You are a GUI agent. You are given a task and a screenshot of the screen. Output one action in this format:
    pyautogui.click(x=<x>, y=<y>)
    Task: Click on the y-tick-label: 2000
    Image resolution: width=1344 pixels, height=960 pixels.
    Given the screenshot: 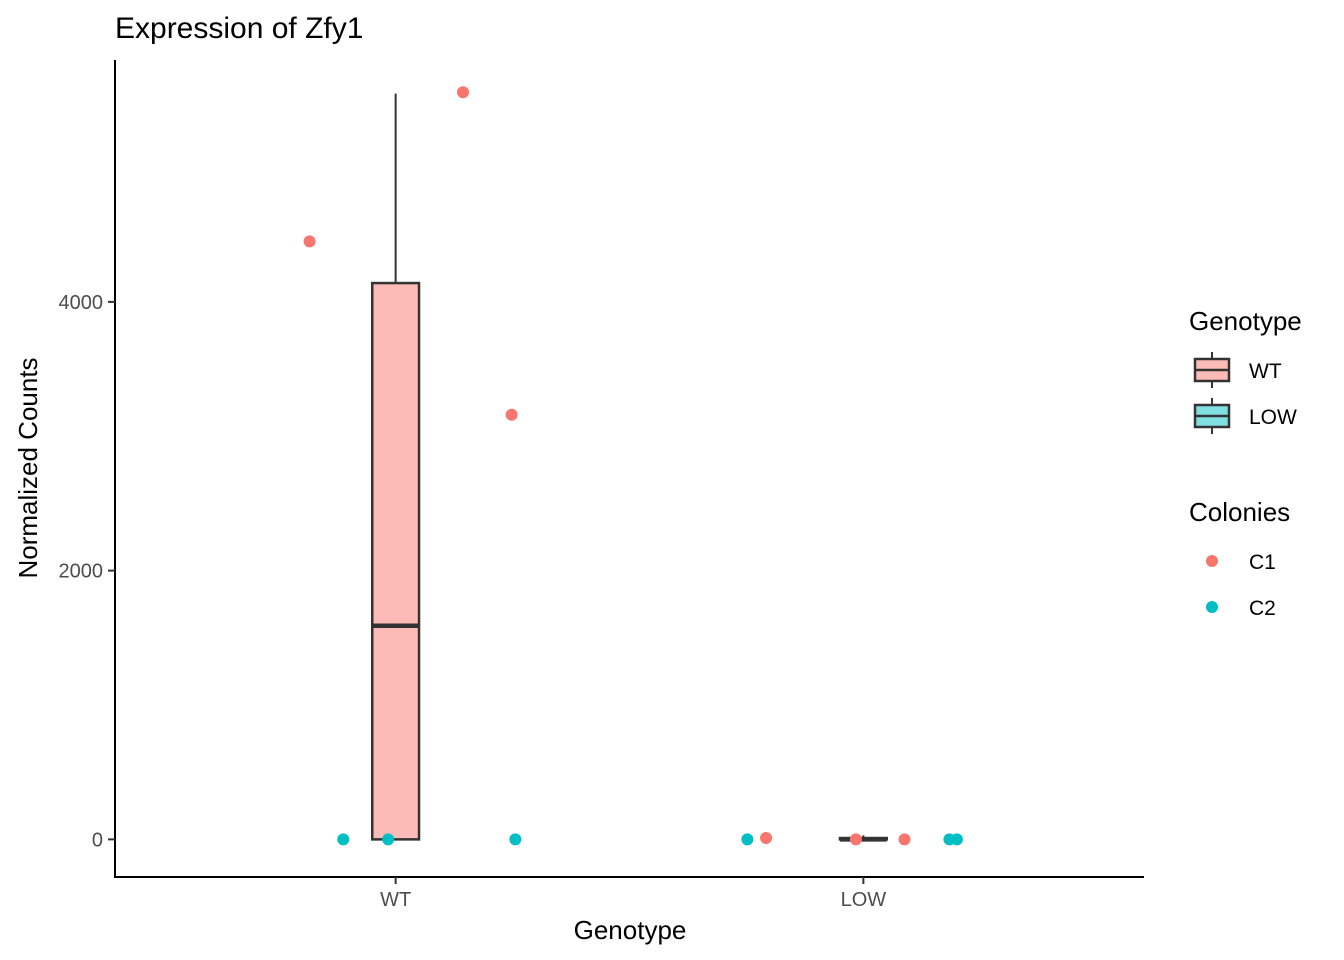 What is the action you would take?
    pyautogui.click(x=81, y=572)
    